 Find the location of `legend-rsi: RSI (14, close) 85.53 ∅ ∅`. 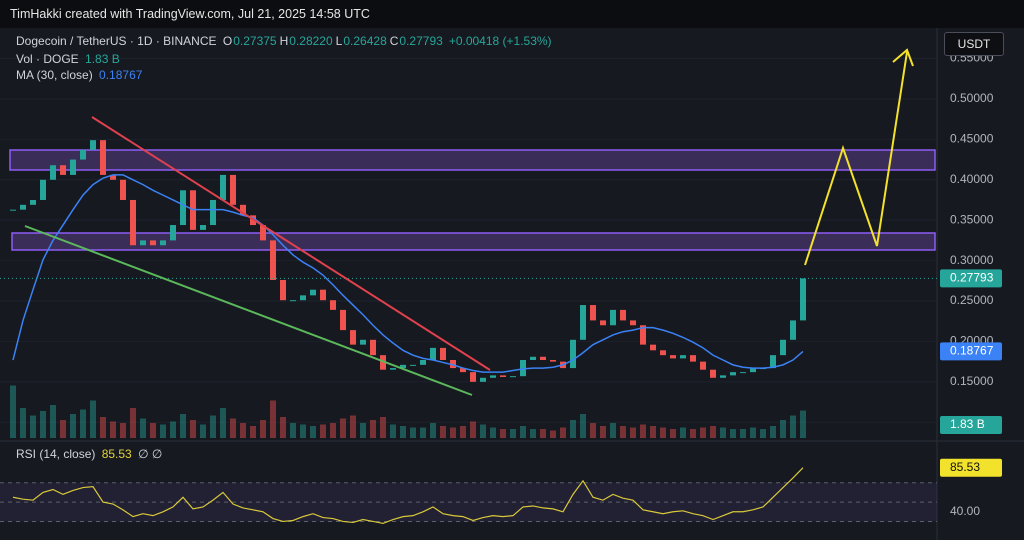

legend-rsi: RSI (14, close) 85.53 ∅ ∅ is located at coordinates (90, 454).